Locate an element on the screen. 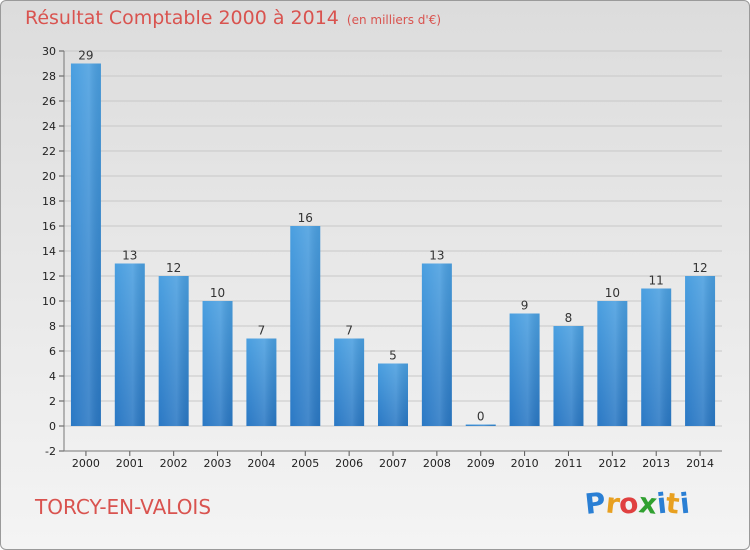  x-tick-label: 2007 is located at coordinates (393, 463).